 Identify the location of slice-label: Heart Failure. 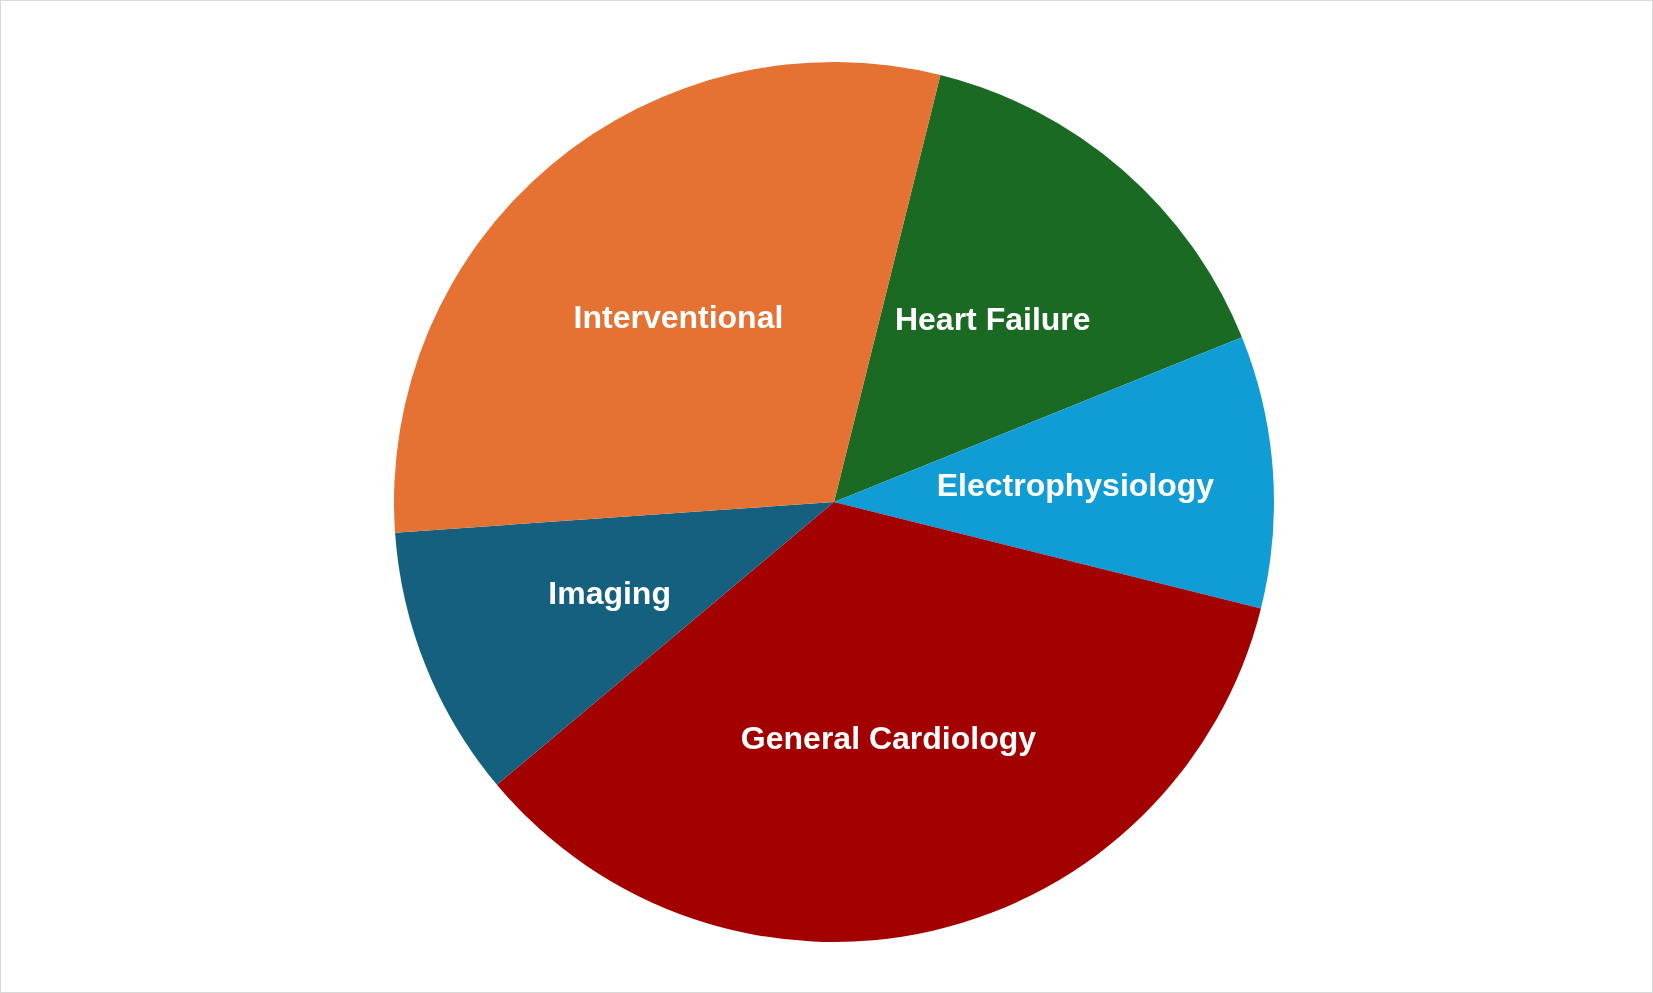
(992, 319).